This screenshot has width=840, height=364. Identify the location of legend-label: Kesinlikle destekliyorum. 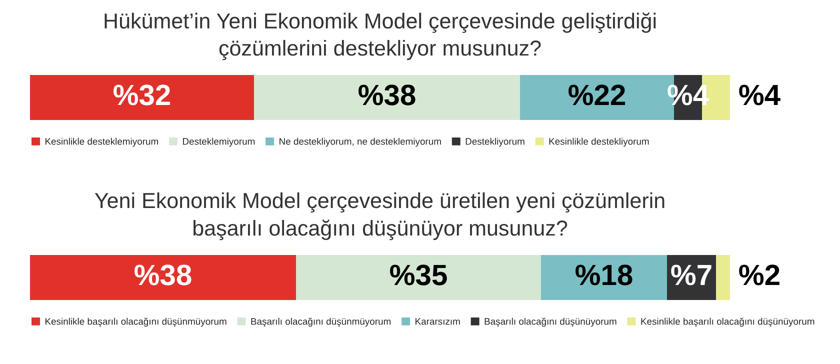
(599, 142).